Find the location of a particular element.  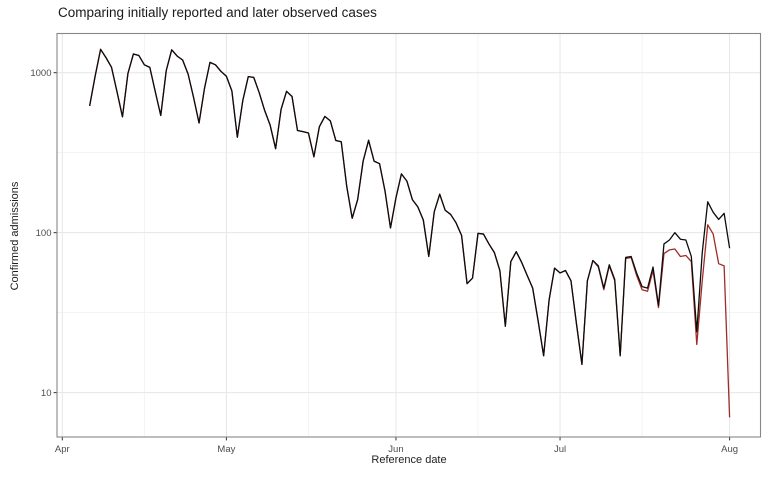

x-axis-tick-label: Jul is located at coordinates (560, 449).